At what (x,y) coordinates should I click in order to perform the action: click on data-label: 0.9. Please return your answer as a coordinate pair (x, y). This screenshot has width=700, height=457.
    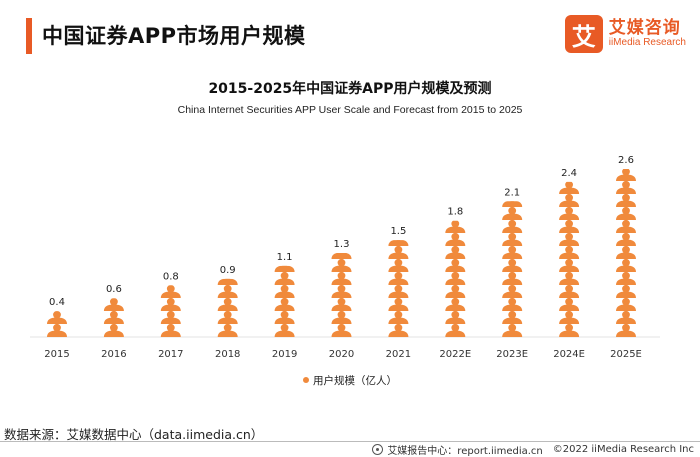
    Looking at the image, I should click on (228, 270).